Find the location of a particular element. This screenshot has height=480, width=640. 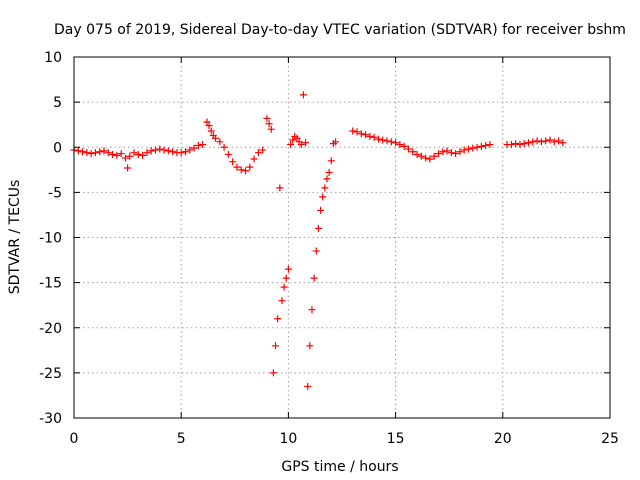

y-tick-label: -20 is located at coordinates (50, 329).